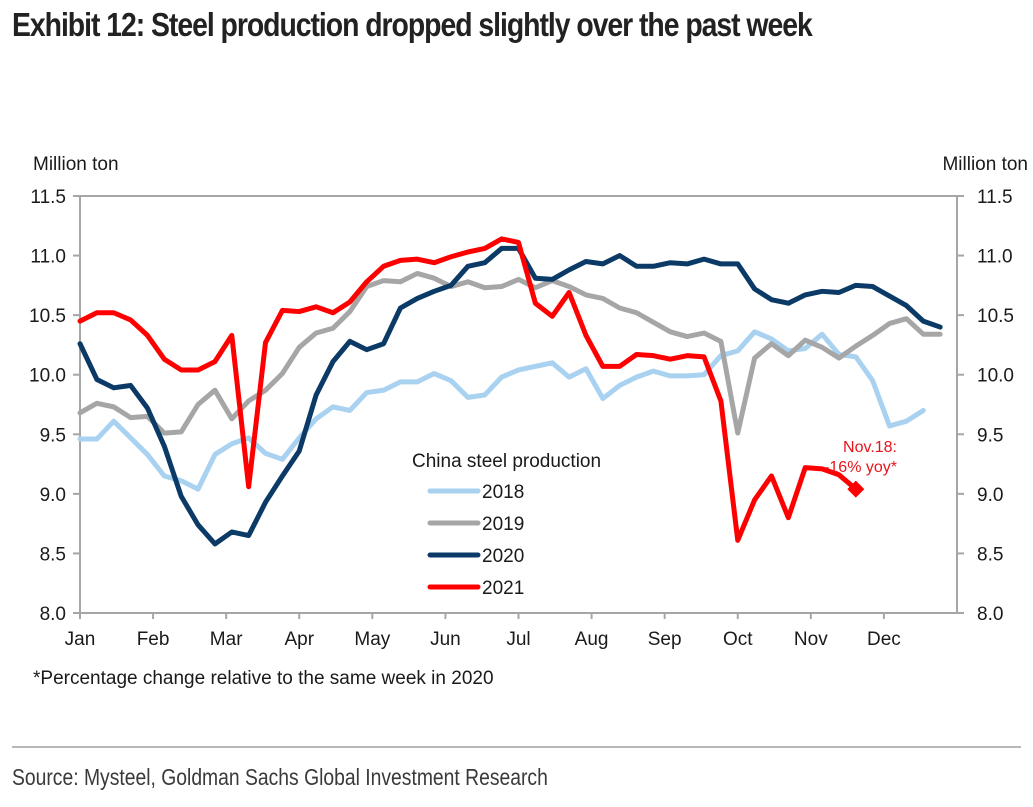  Describe the element at coordinates (503, 588) in the screenshot. I see `legend-label-2021: 2021` at that location.